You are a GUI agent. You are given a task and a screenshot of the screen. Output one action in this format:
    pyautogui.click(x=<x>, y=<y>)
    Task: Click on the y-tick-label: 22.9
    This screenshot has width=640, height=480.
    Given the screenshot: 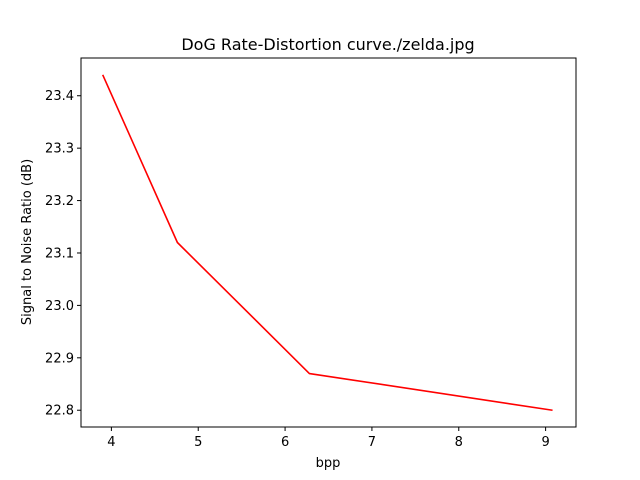 What is the action you would take?
    pyautogui.click(x=59, y=358)
    